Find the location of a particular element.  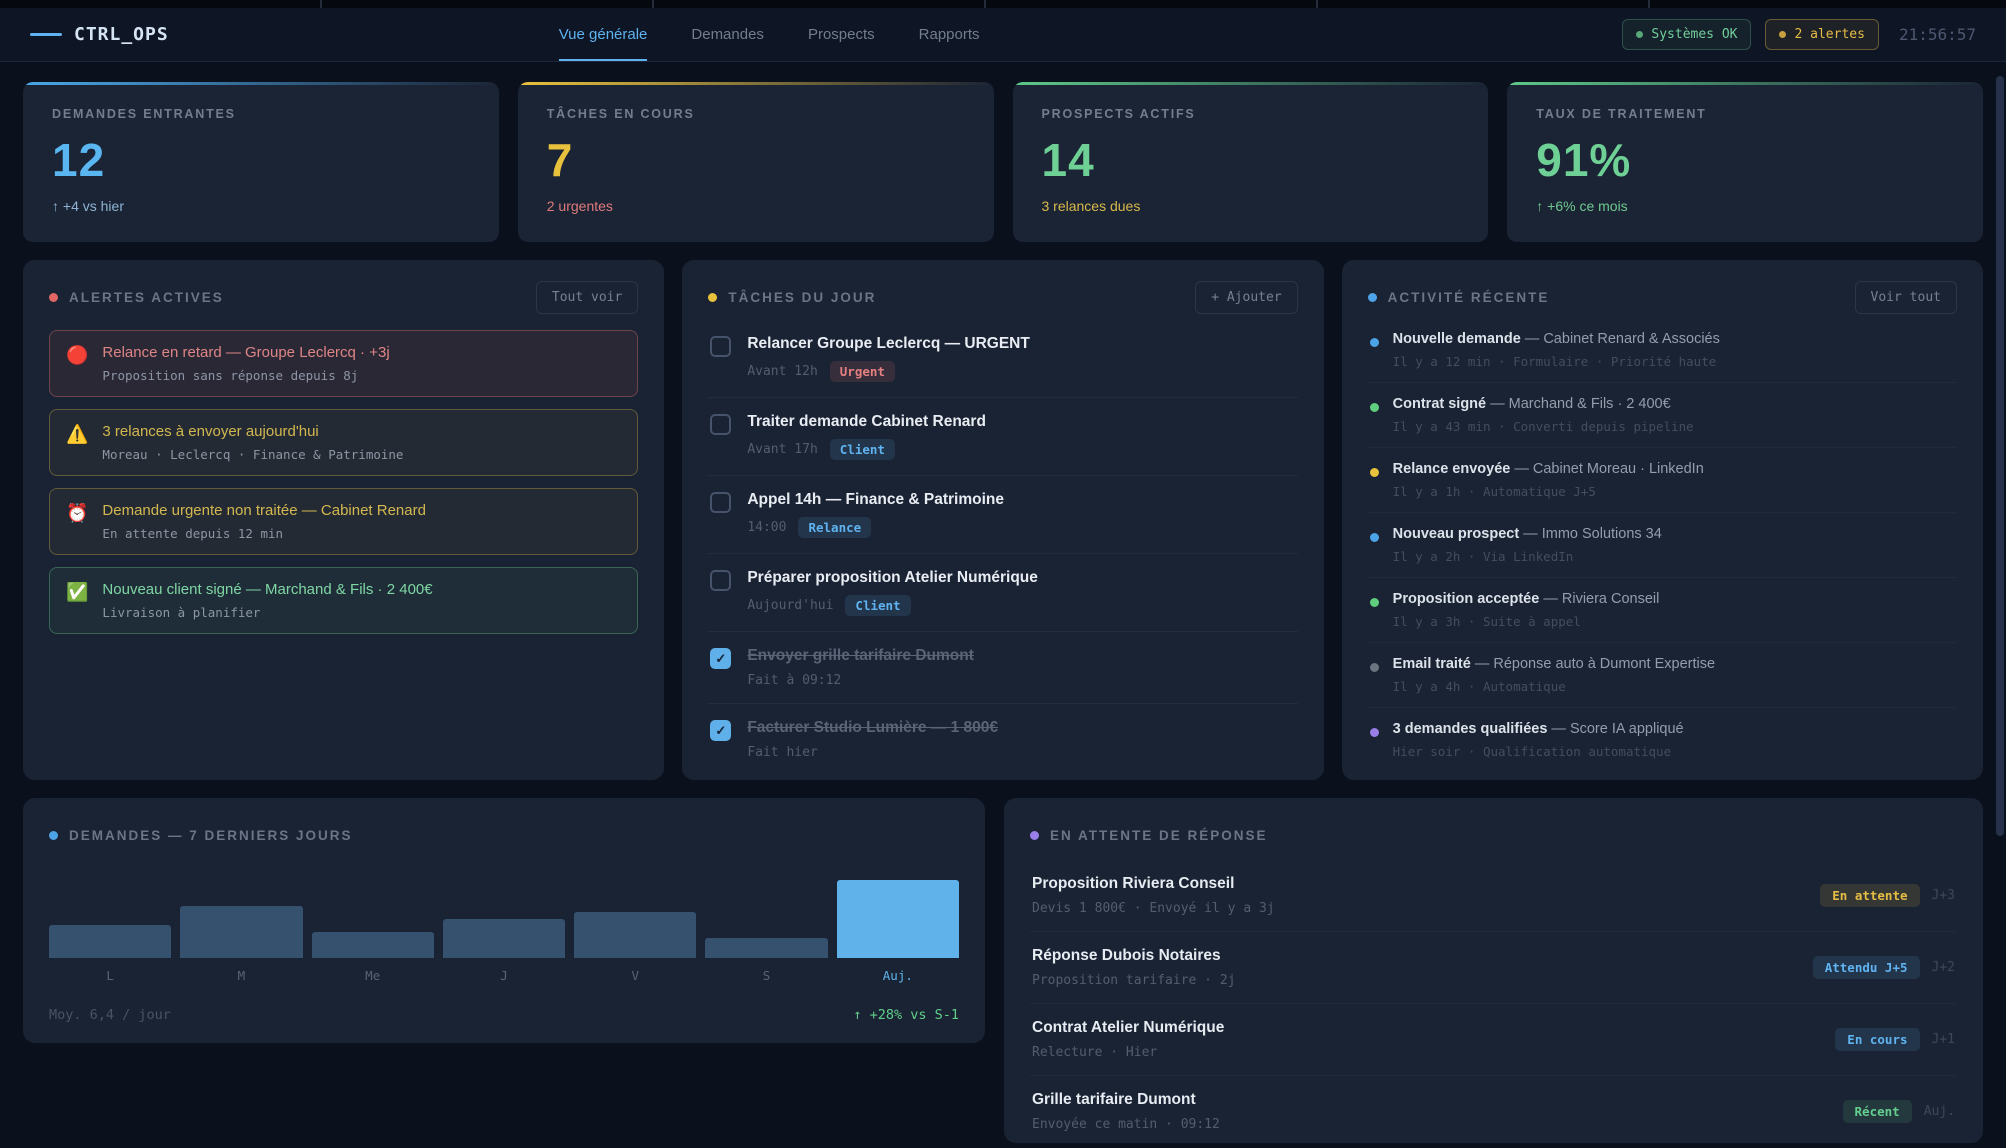

stat-label: DEMANDES ENTRANTES is located at coordinates (144, 114).